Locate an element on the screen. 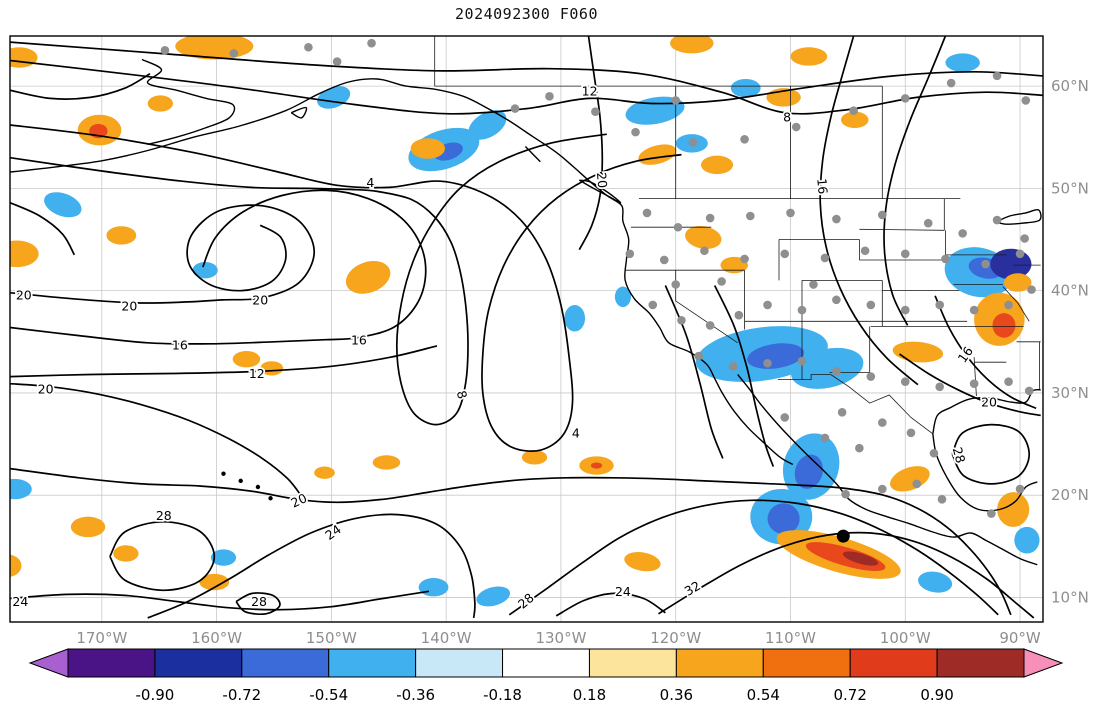  colorbar-arrow-right is located at coordinates (1043, 663).